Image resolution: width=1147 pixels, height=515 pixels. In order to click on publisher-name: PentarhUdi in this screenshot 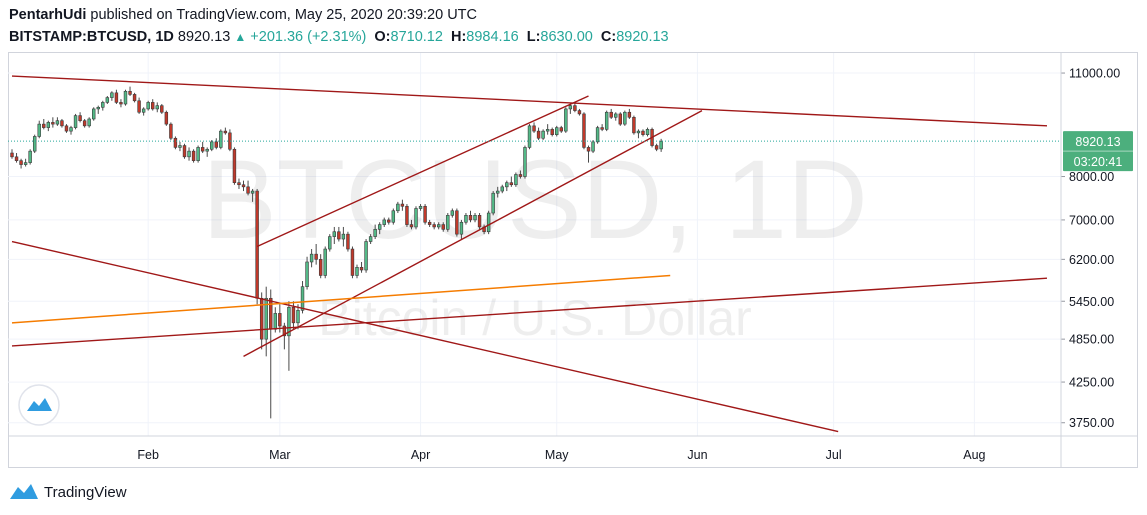, I will do `click(48, 15)`.